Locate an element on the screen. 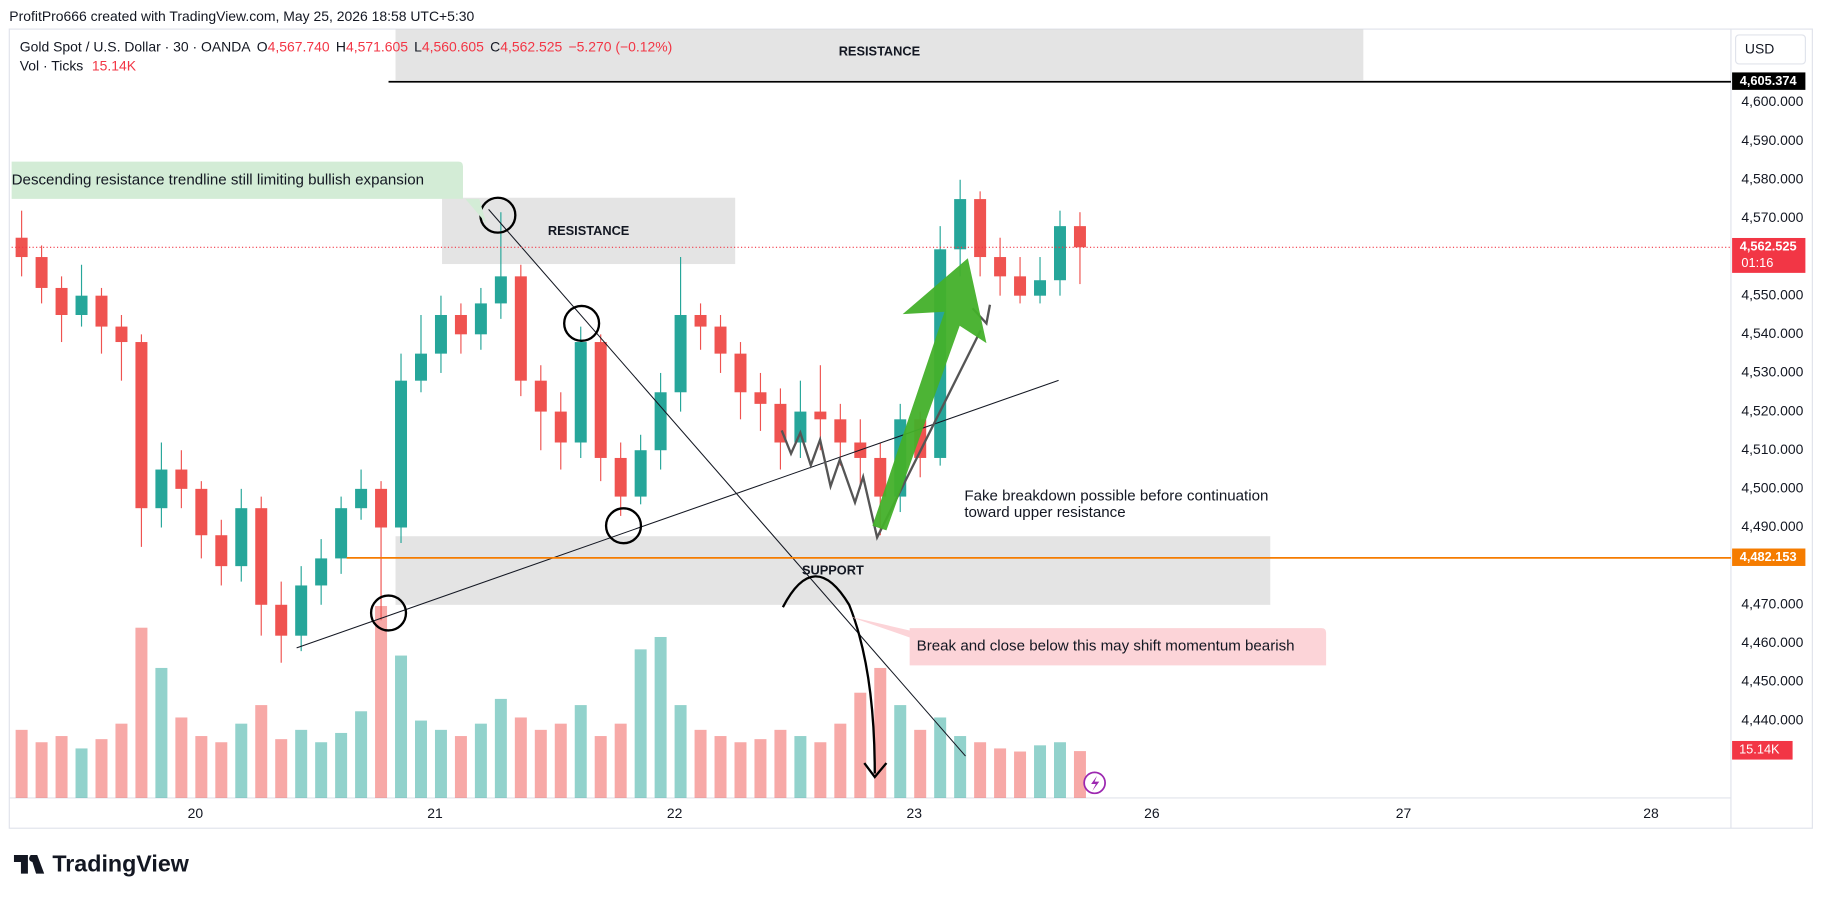 The image size is (1824, 898). y-tick-label: 4,570.000 is located at coordinates (1772, 217).